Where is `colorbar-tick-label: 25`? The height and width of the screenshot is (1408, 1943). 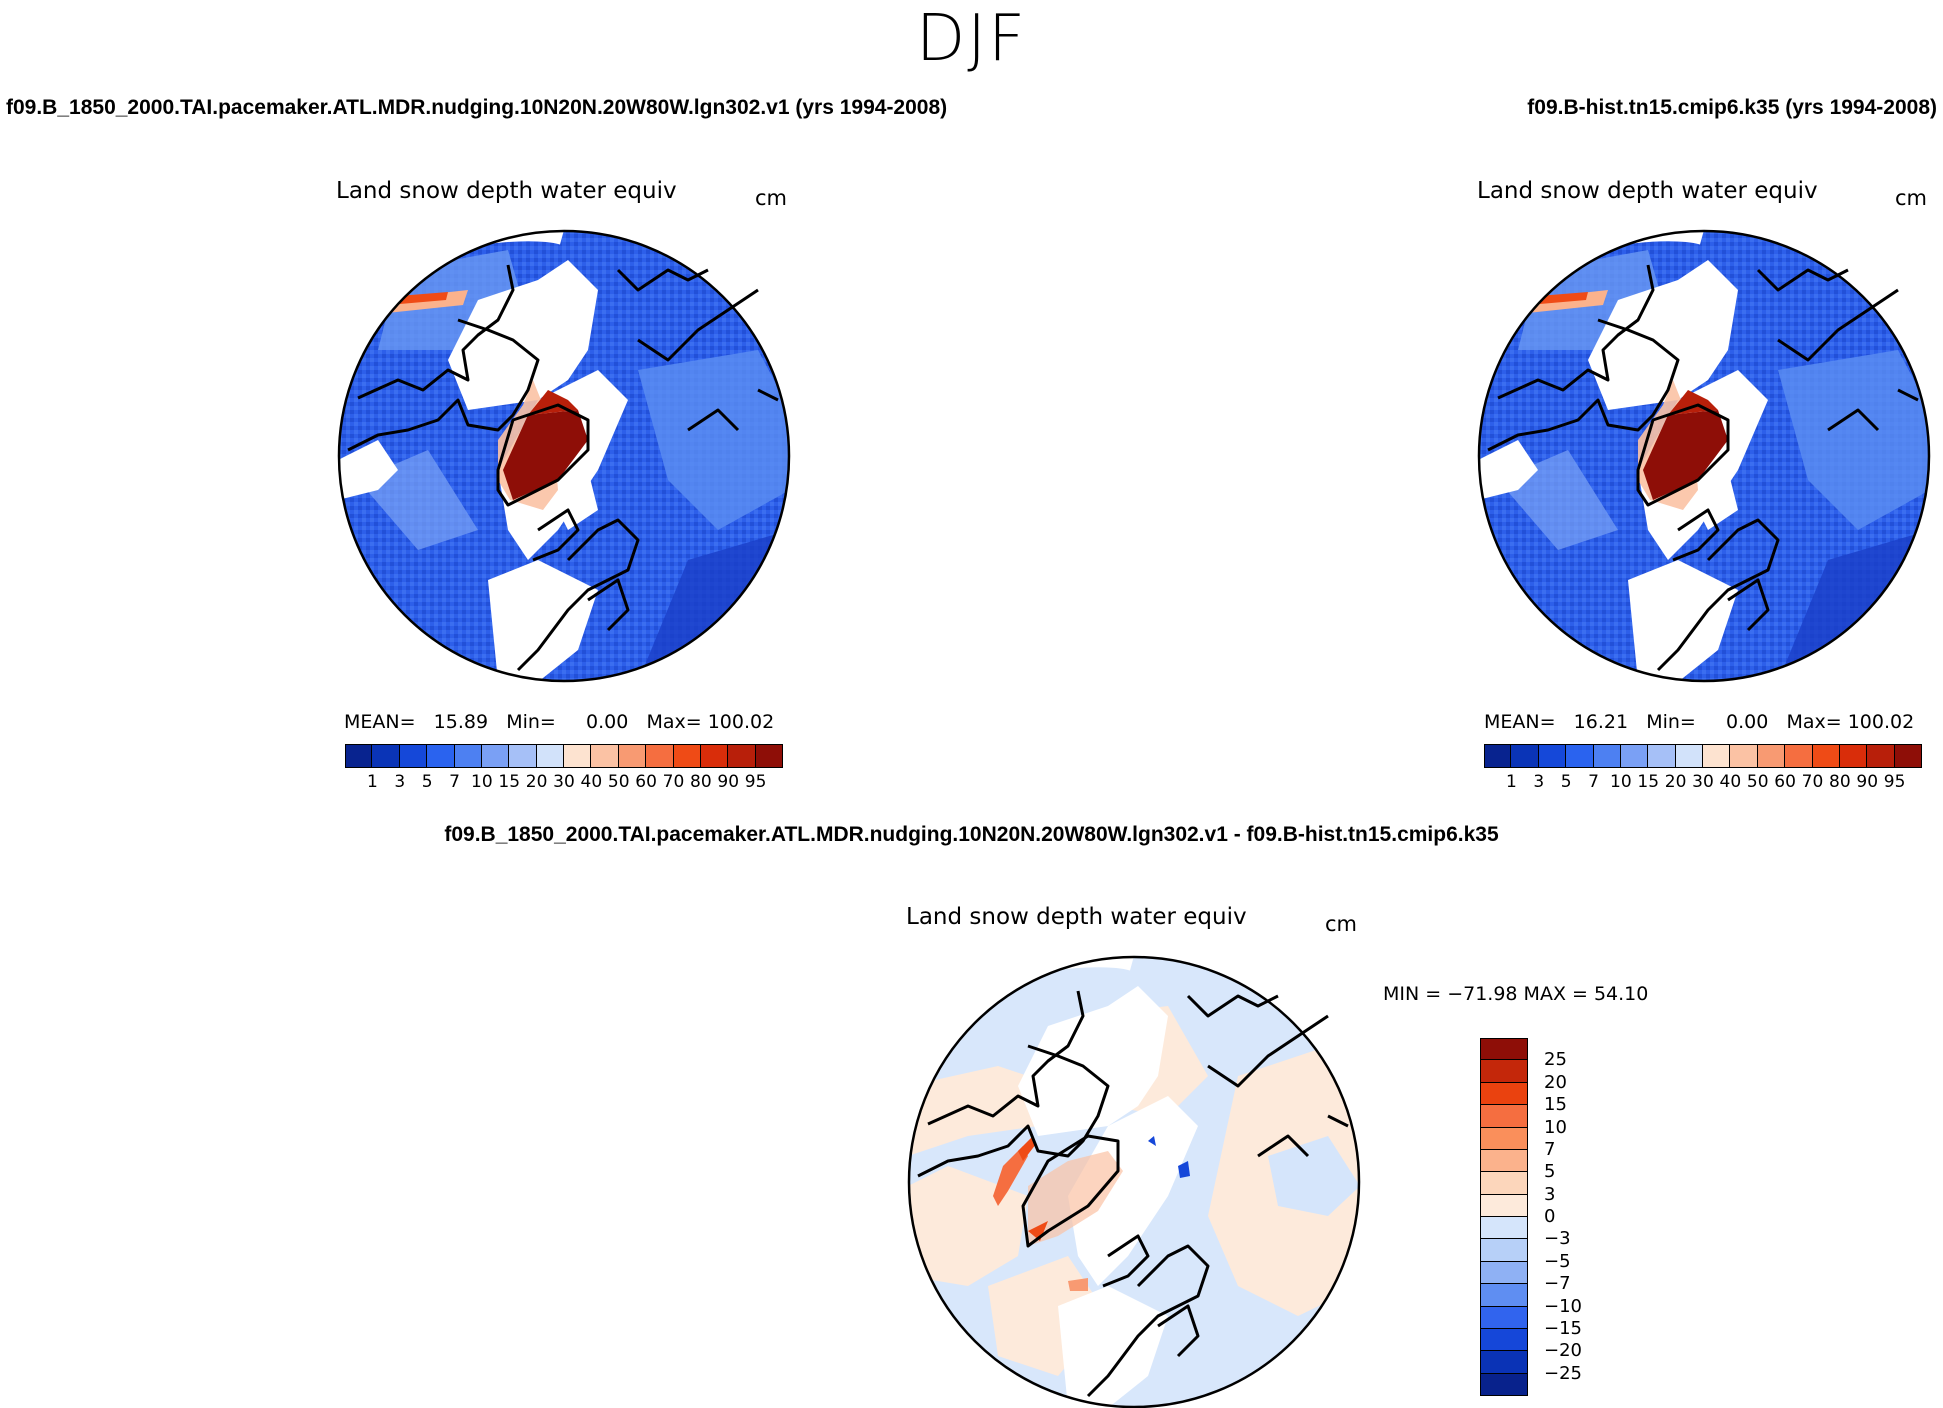
colorbar-tick-label: 25 is located at coordinates (1555, 1060).